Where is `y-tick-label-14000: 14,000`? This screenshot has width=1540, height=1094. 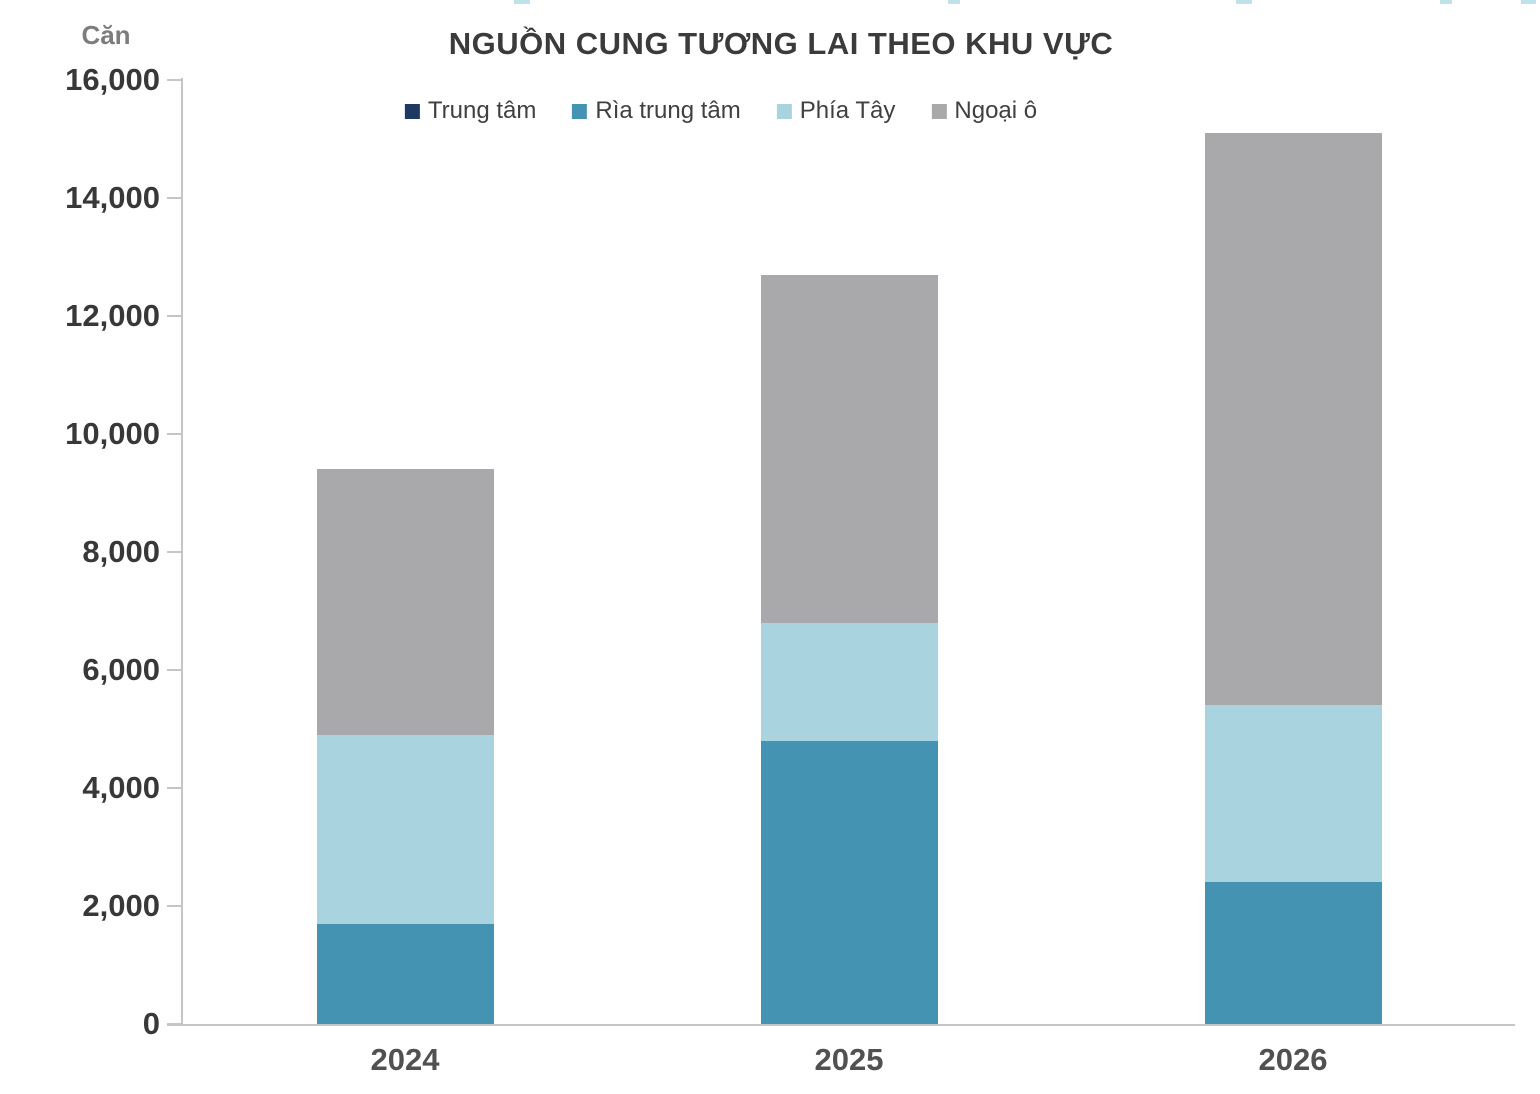 y-tick-label-14000: 14,000 is located at coordinates (112, 197).